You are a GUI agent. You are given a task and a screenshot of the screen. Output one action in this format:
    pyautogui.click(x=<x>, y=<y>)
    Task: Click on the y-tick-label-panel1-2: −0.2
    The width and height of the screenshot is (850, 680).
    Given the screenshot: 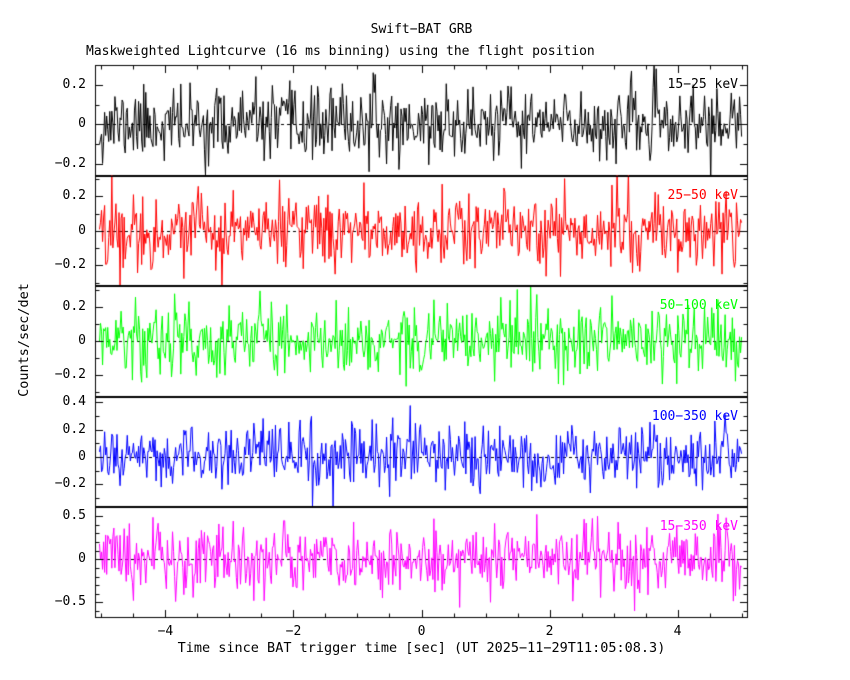 What is the action you would take?
    pyautogui.click(x=70, y=163)
    